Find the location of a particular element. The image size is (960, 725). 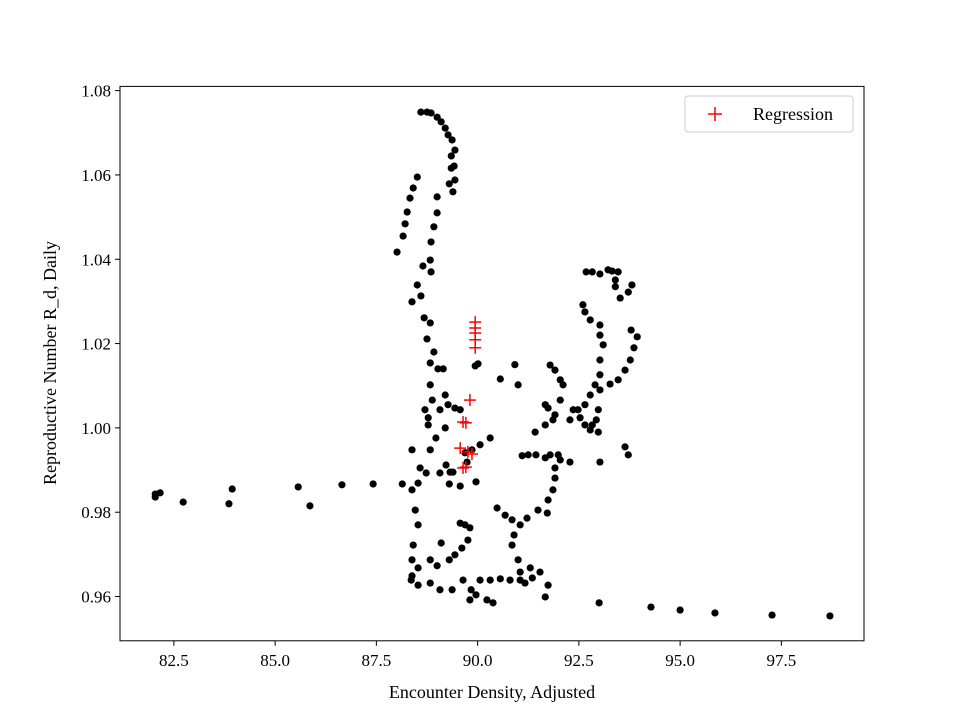

y-tick-label: 1.00 is located at coordinates (96, 428).